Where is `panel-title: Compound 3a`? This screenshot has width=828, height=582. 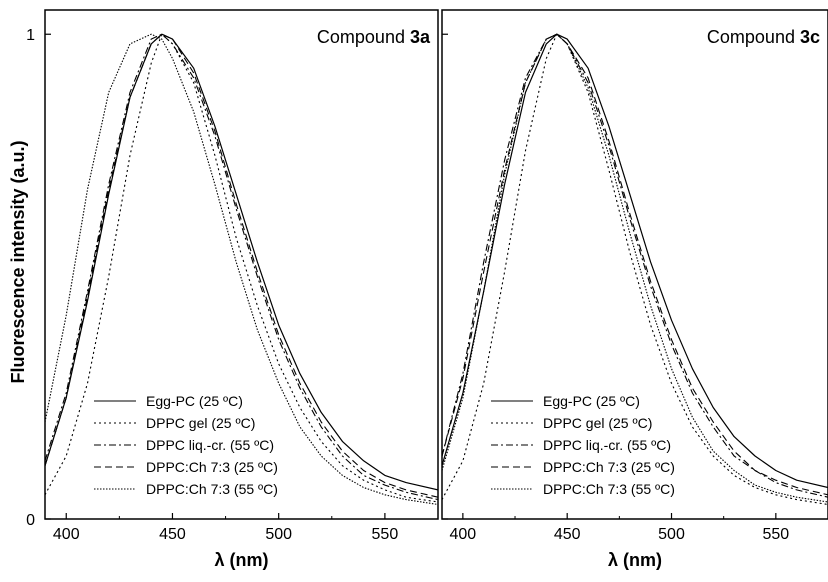 panel-title: Compound 3a is located at coordinates (374, 37).